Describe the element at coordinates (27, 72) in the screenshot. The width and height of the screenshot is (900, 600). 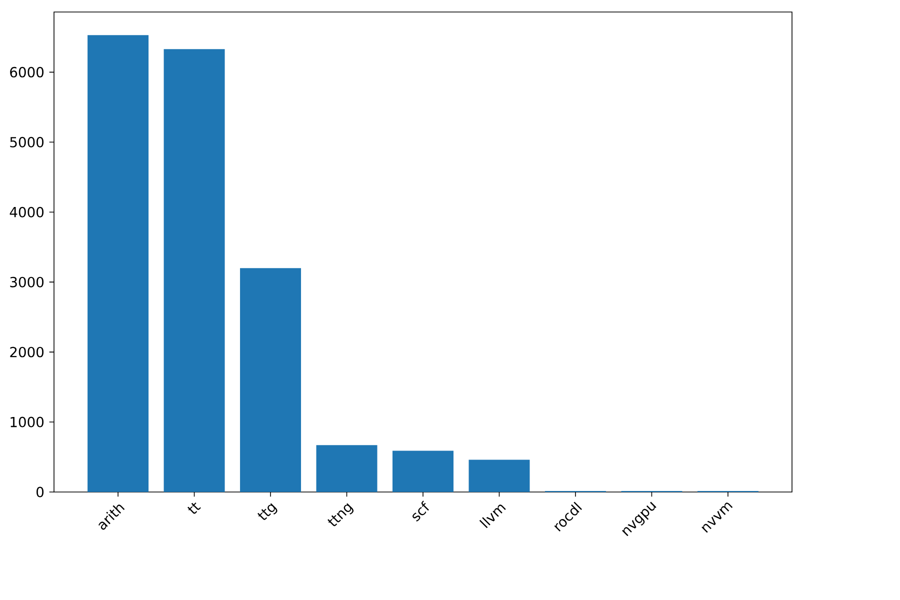
I see `y-tick-label: 6000` at that location.